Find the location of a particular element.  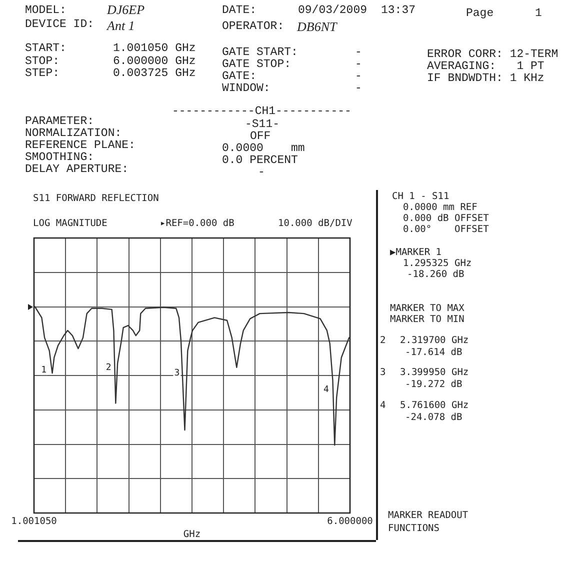

text: 5.761600 GHz is located at coordinates (434, 406).